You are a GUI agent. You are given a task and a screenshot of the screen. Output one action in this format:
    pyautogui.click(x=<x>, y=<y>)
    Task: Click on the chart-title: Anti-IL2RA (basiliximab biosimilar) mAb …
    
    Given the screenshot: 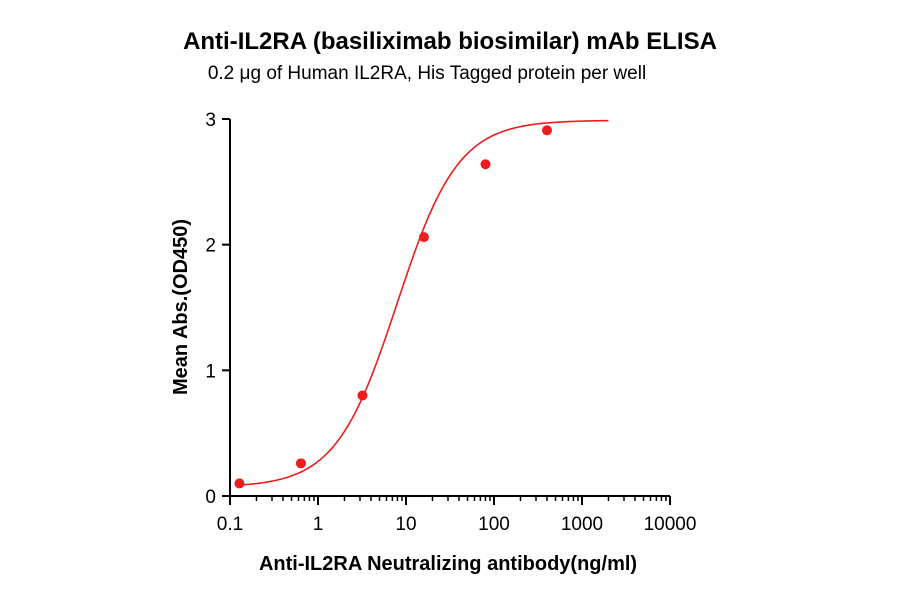 What is the action you would take?
    pyautogui.click(x=450, y=41)
    